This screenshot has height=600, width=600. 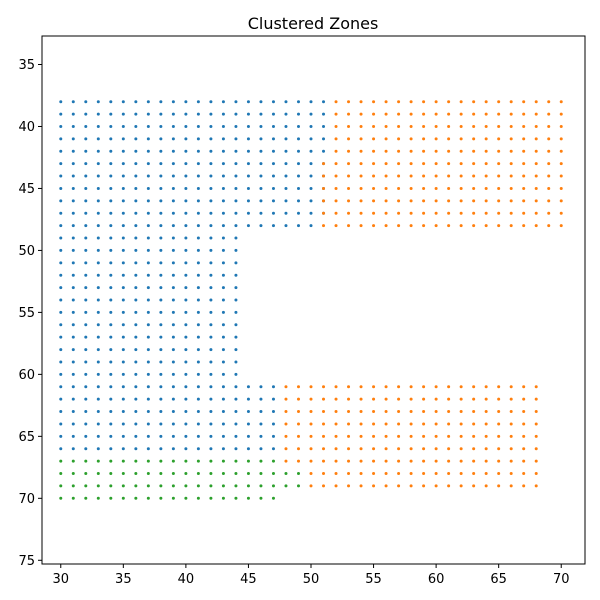 I want to click on x-tick-label: 55, so click(x=373, y=579).